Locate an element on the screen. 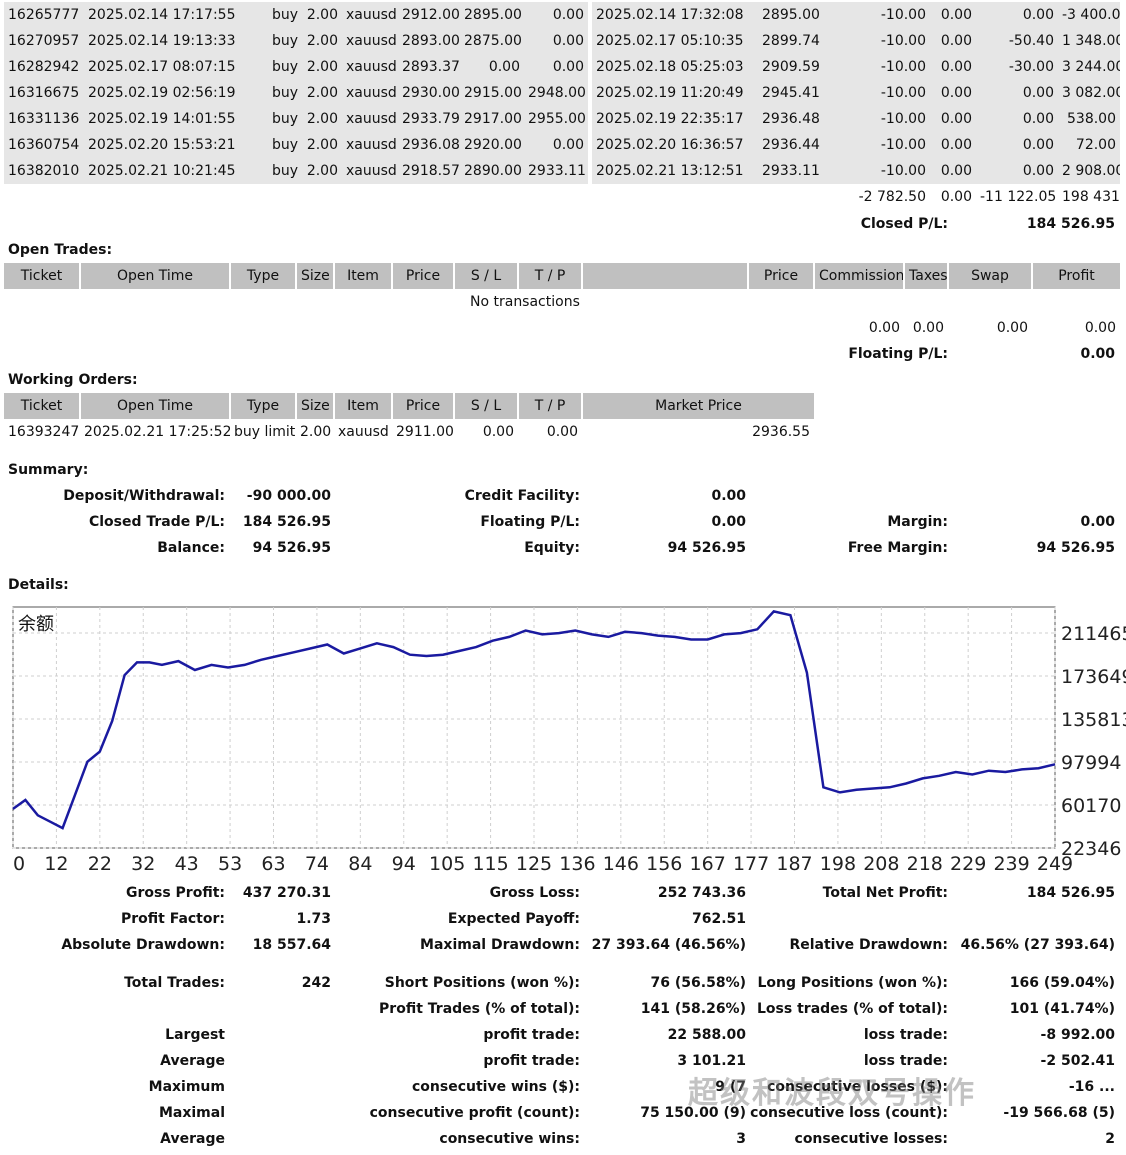 Image resolution: width=1126 pixels, height=1155 pixels. cell-sl: 0.00 is located at coordinates (492, 67).